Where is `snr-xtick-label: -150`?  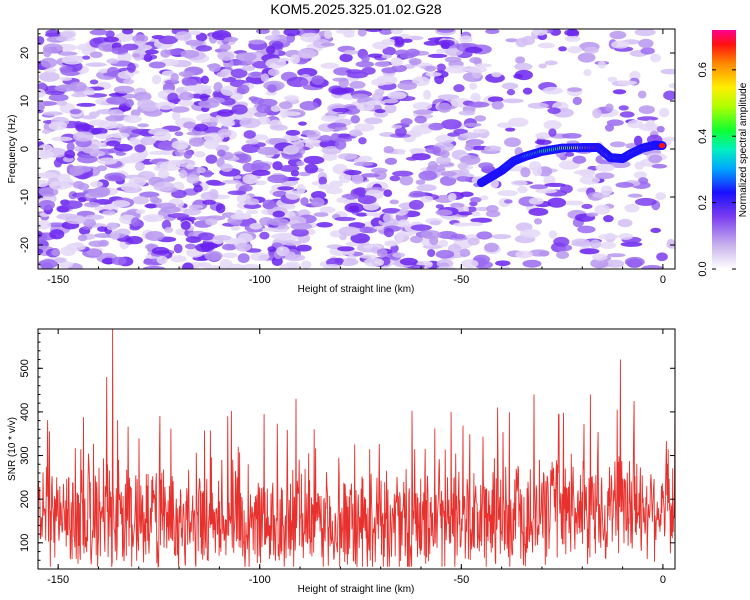
snr-xtick-label: -150 is located at coordinates (58, 580).